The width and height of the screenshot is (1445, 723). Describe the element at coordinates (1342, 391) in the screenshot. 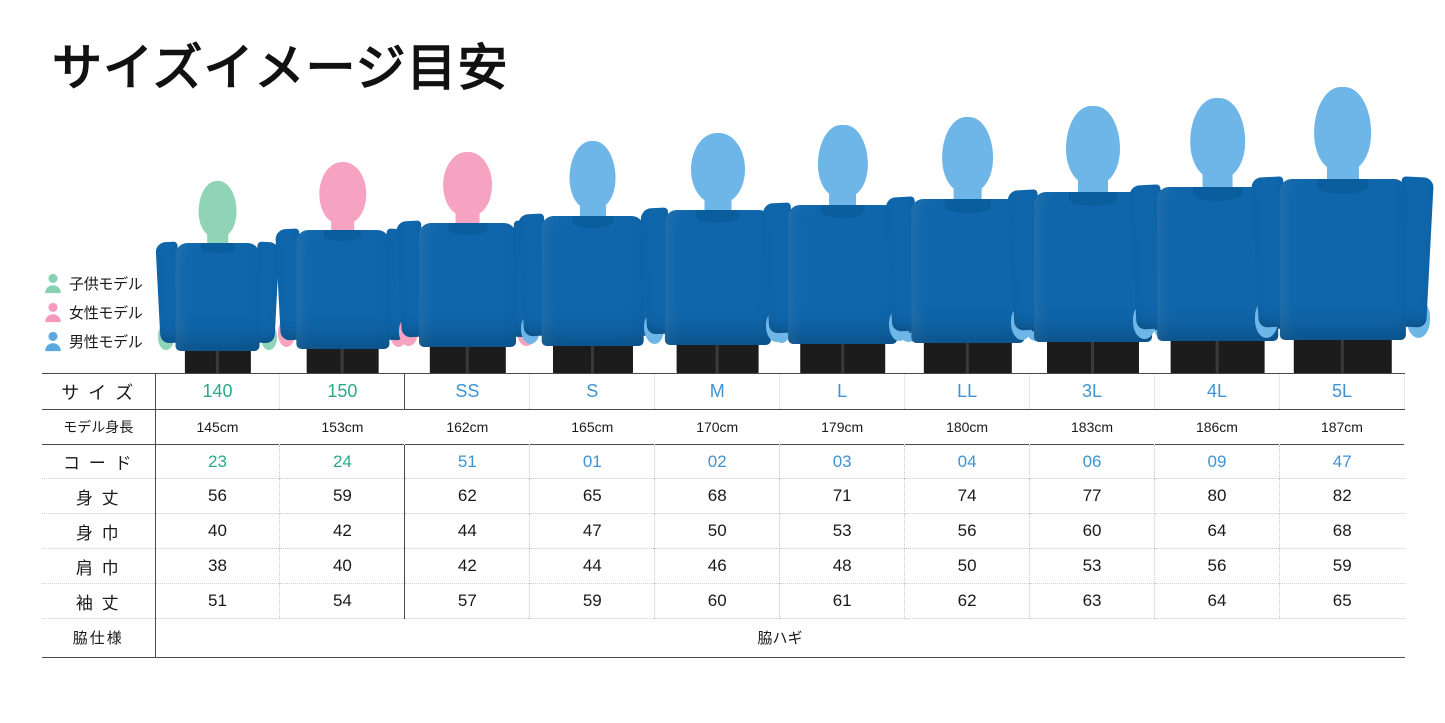

I see `table-cell: 5L` at that location.